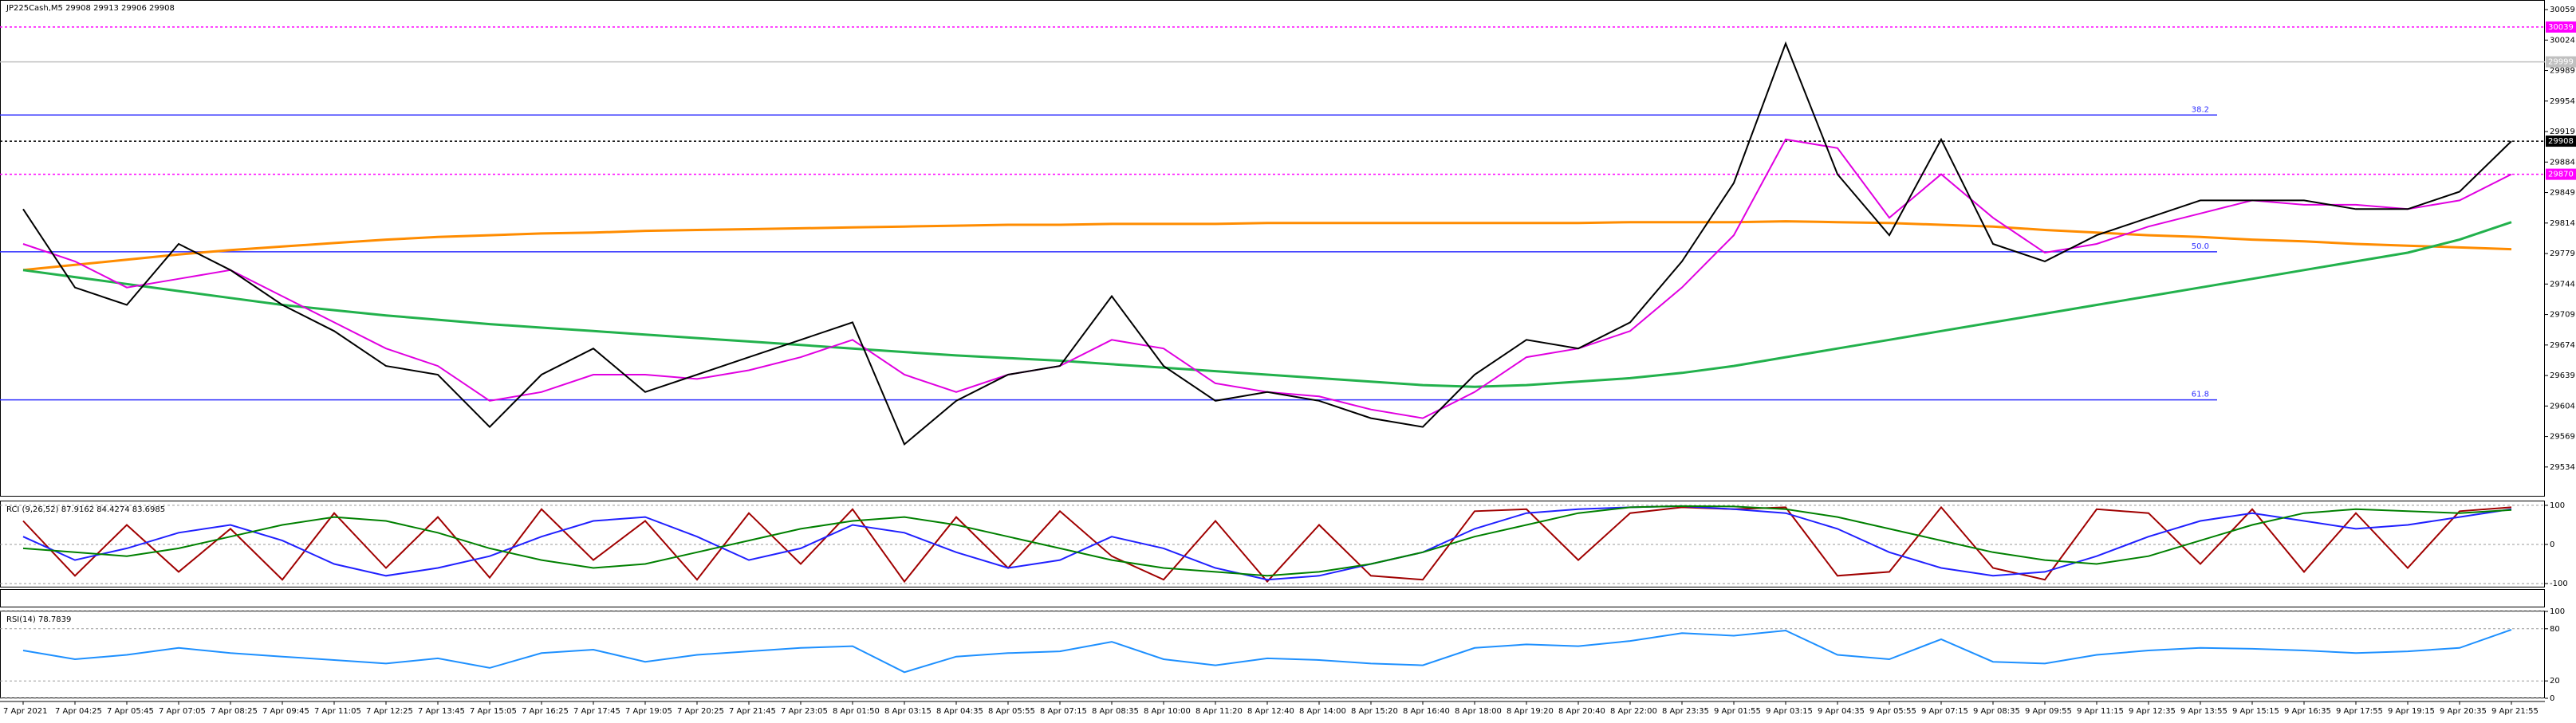  Describe the element at coordinates (2562, 467) in the screenshot. I see `y-tick-label: 29534` at that location.